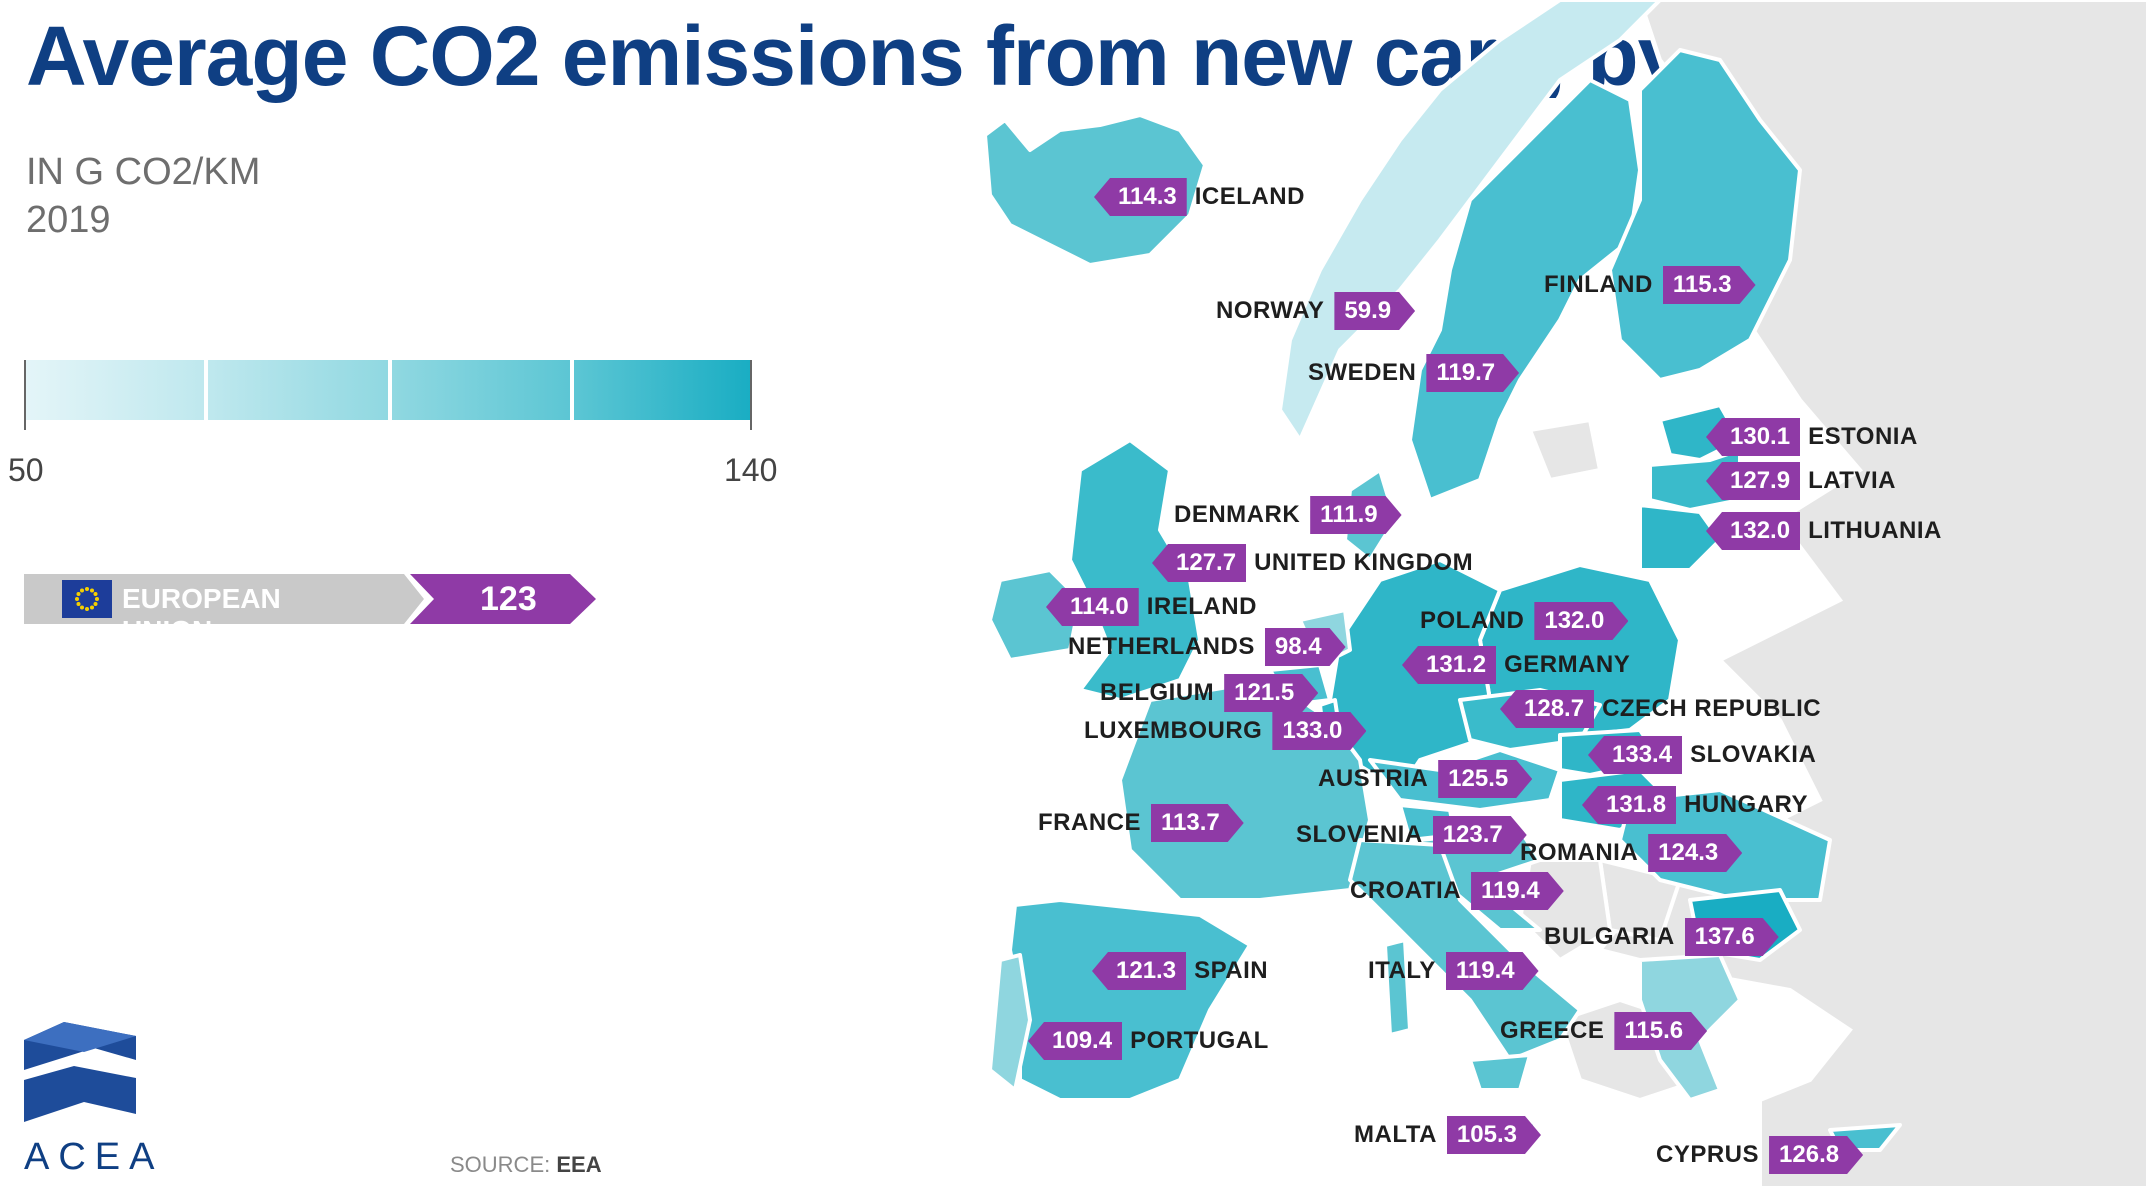 The height and width of the screenshot is (1188, 2148). I want to click on label-greece: GREECE 115.6, so click(1603, 1031).